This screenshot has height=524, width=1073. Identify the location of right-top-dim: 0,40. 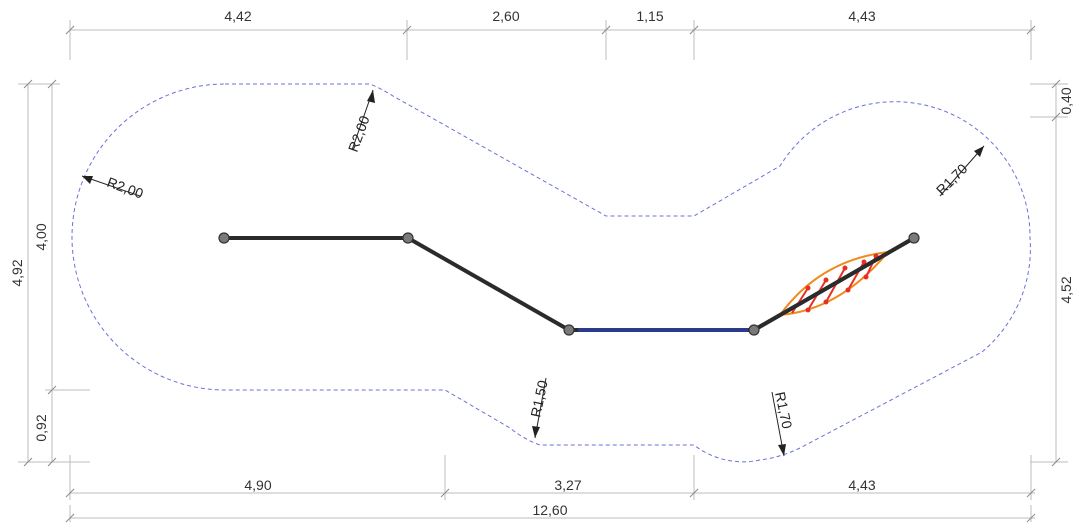
(1065, 100).